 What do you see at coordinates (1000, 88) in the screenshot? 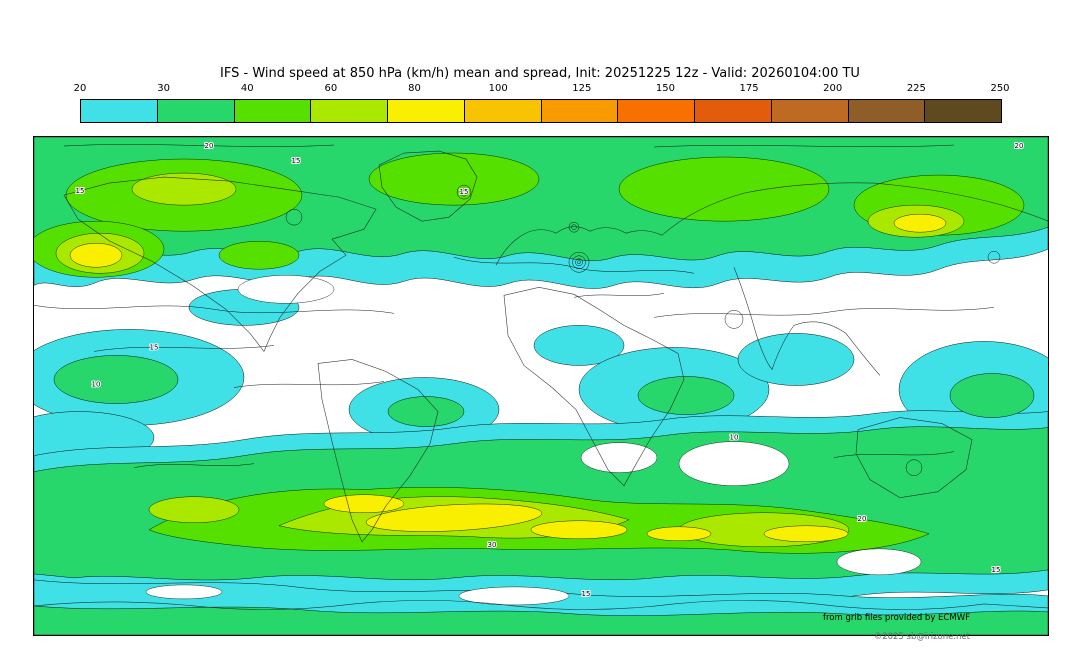
I see `colorbar-tick: 250` at bounding box center [1000, 88].